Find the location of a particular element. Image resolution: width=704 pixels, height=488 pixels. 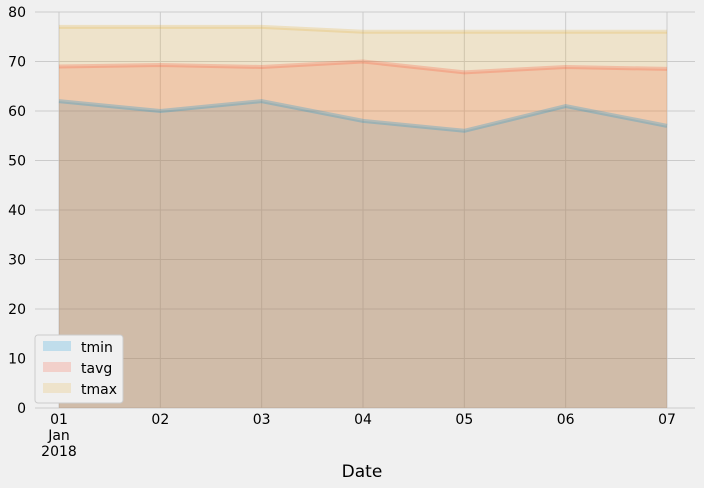

y-tick-label: 10 is located at coordinates (17, 360).